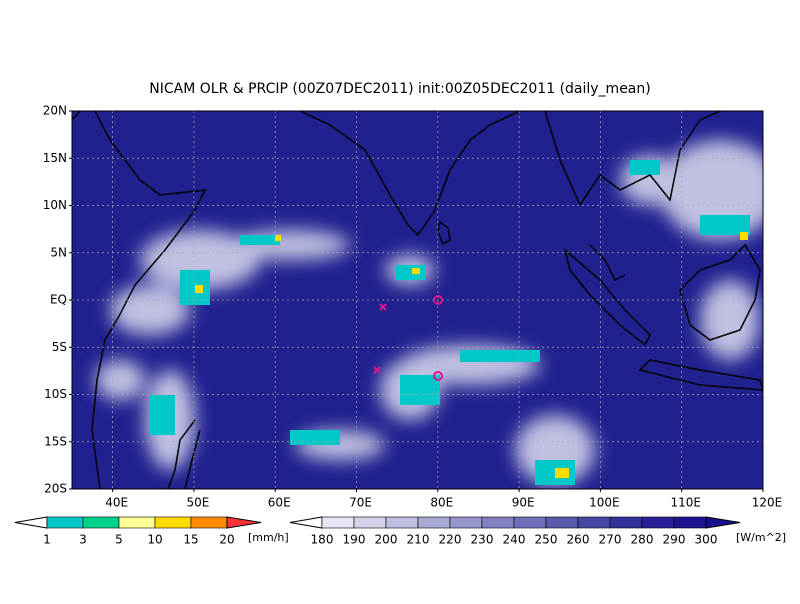  Describe the element at coordinates (83, 540) in the screenshot. I see `legend-level: 3` at that location.